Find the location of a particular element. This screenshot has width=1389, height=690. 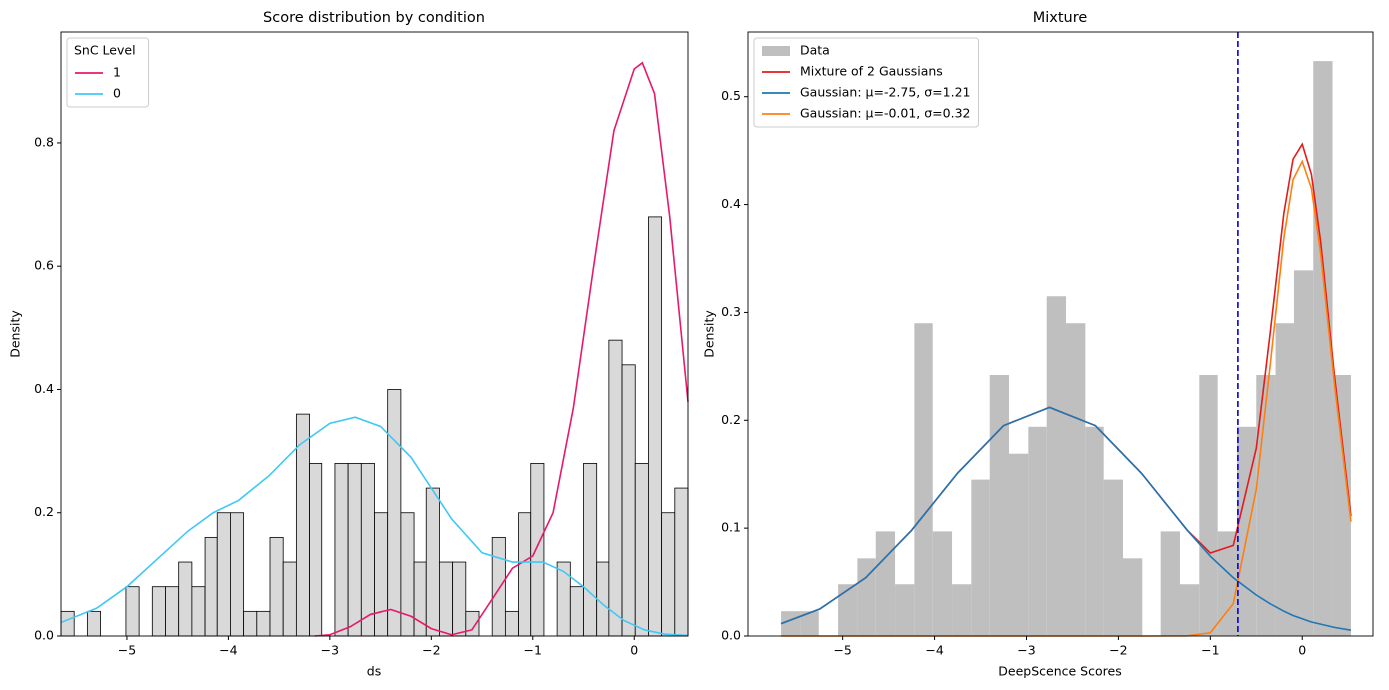

x-axis-label: ds is located at coordinates (374, 671).